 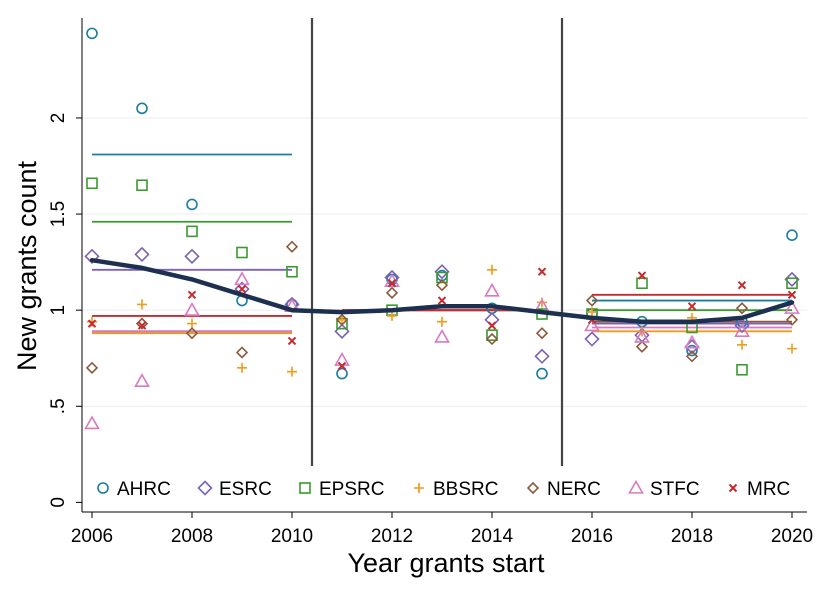 What do you see at coordinates (492, 335) in the screenshot?
I see `point-epsrc-2014` at bounding box center [492, 335].